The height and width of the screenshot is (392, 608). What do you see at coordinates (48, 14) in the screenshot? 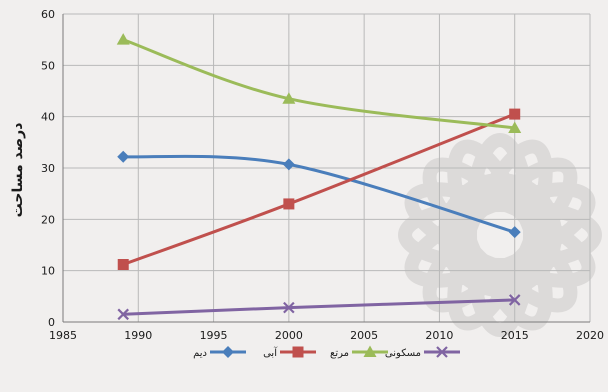
I see `y-tick-label: 60` at bounding box center [48, 14].